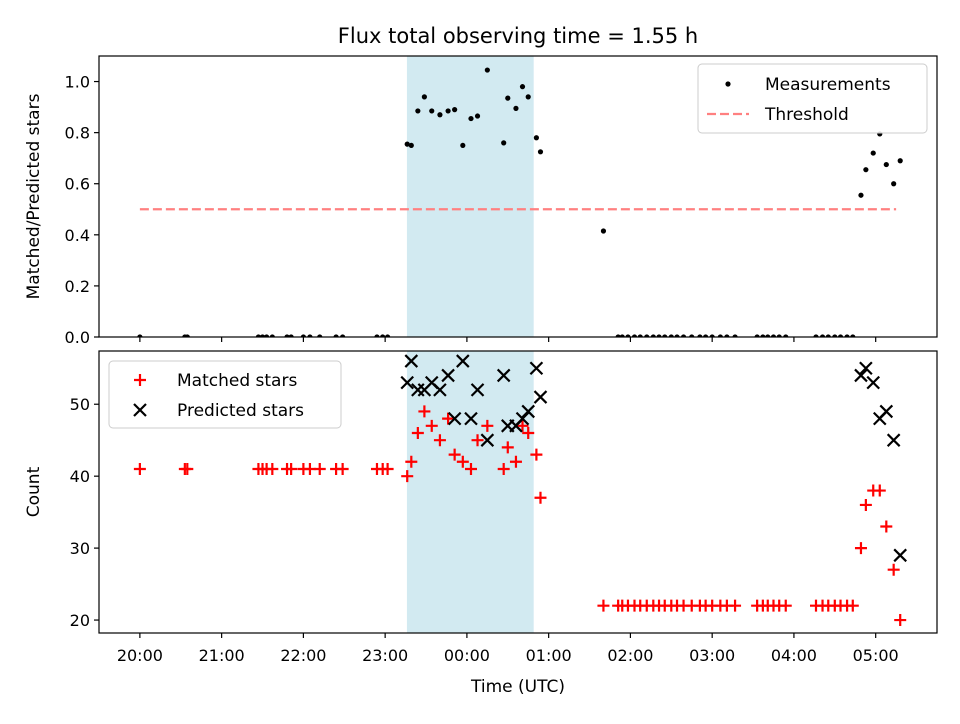 The image size is (960, 724). Describe the element at coordinates (34, 196) in the screenshot. I see `y-axis-label: Matched/Predicted stars` at that location.